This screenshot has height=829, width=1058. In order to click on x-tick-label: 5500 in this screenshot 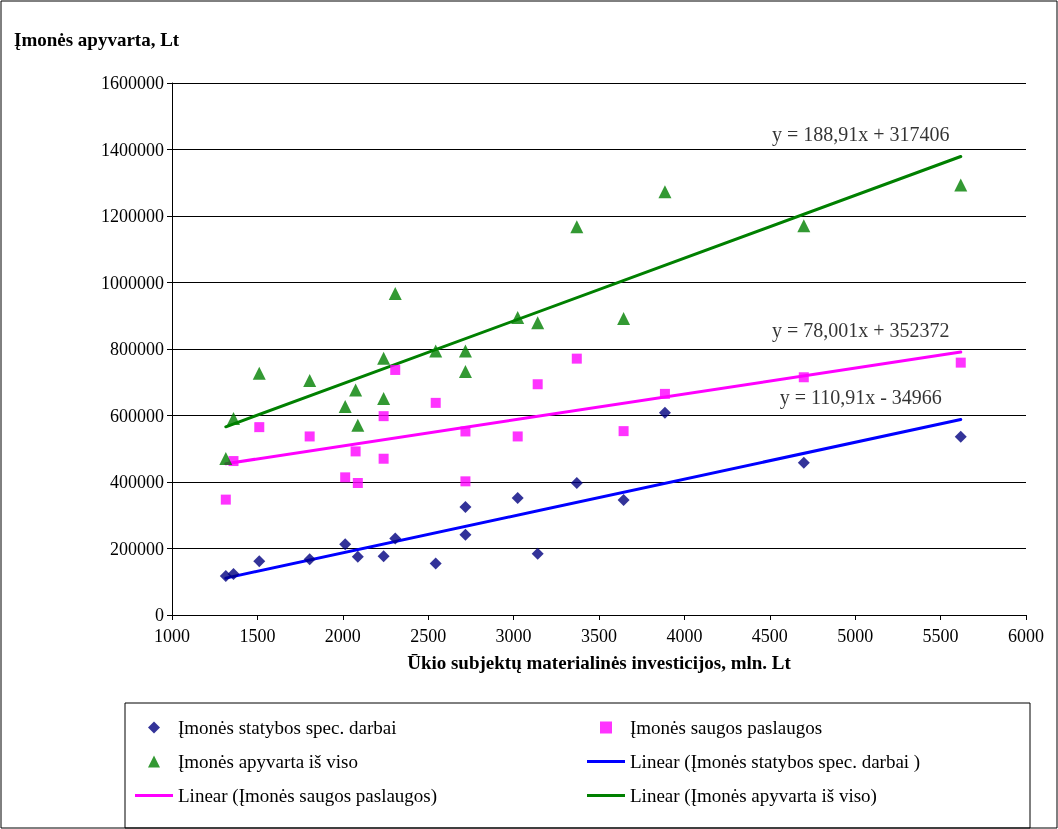, I will do `click(940, 636)`.